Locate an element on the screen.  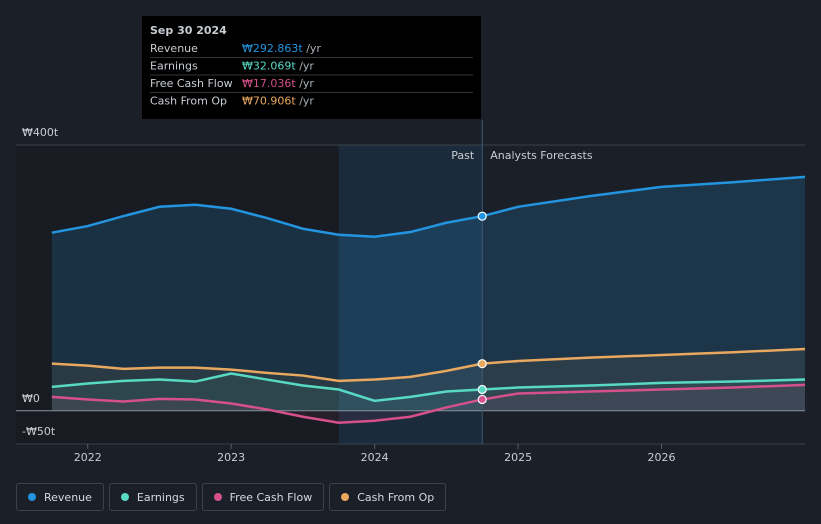
tooltip-label: Free Cash Flow is located at coordinates (191, 83).